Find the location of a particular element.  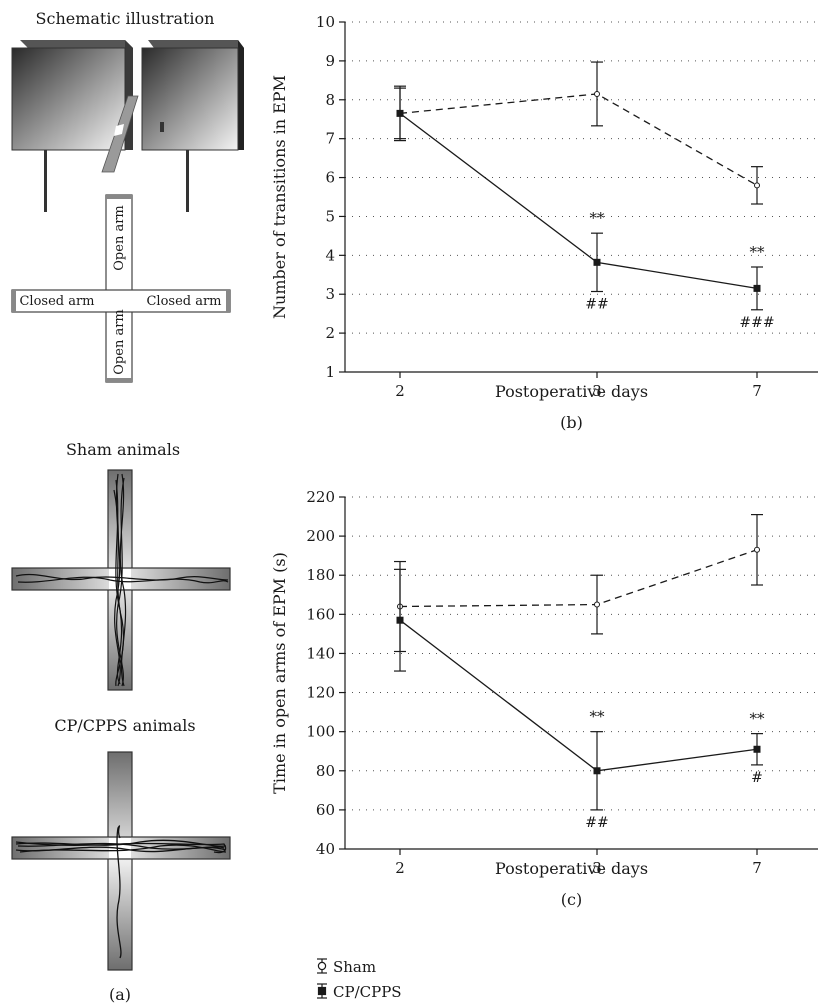

y-tick-label: 220 is located at coordinates (320, 497).